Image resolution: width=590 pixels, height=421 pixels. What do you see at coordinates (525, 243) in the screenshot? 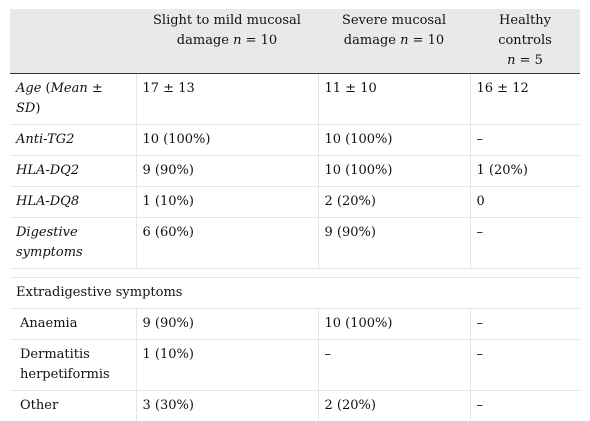
I see `cell-digestive-healthy: –` at bounding box center [525, 243].